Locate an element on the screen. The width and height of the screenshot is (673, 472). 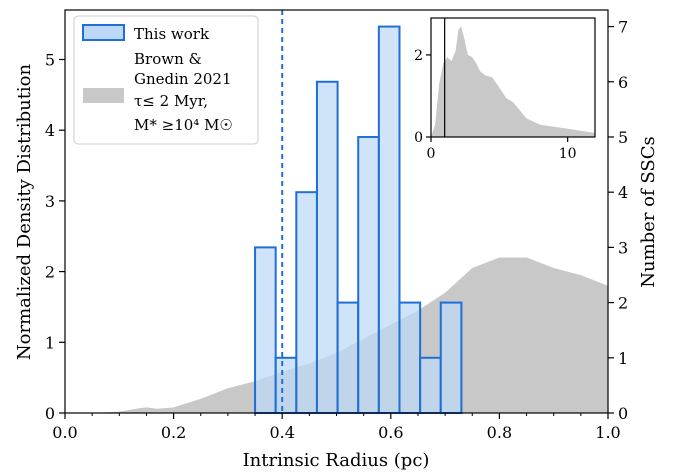
legend-histogram-swatch is located at coordinates (103, 32).